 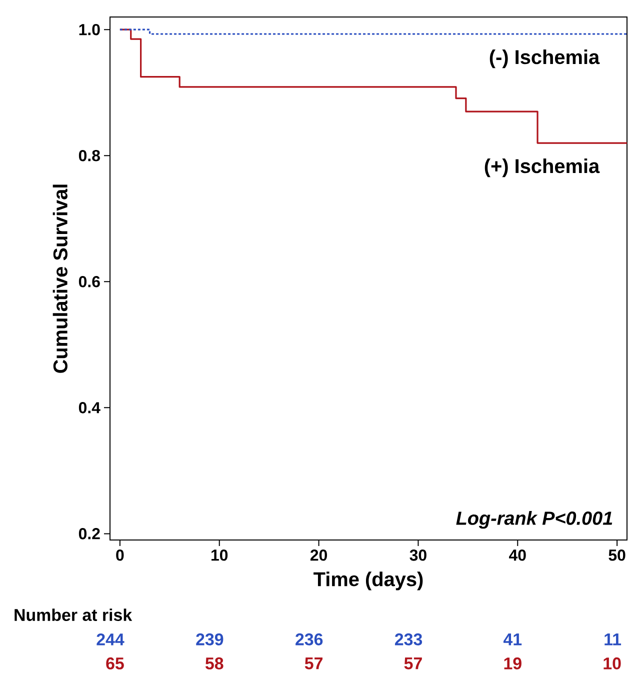 What do you see at coordinates (60, 278) in the screenshot?
I see `y-axis-title: Cumulative Survival` at bounding box center [60, 278].